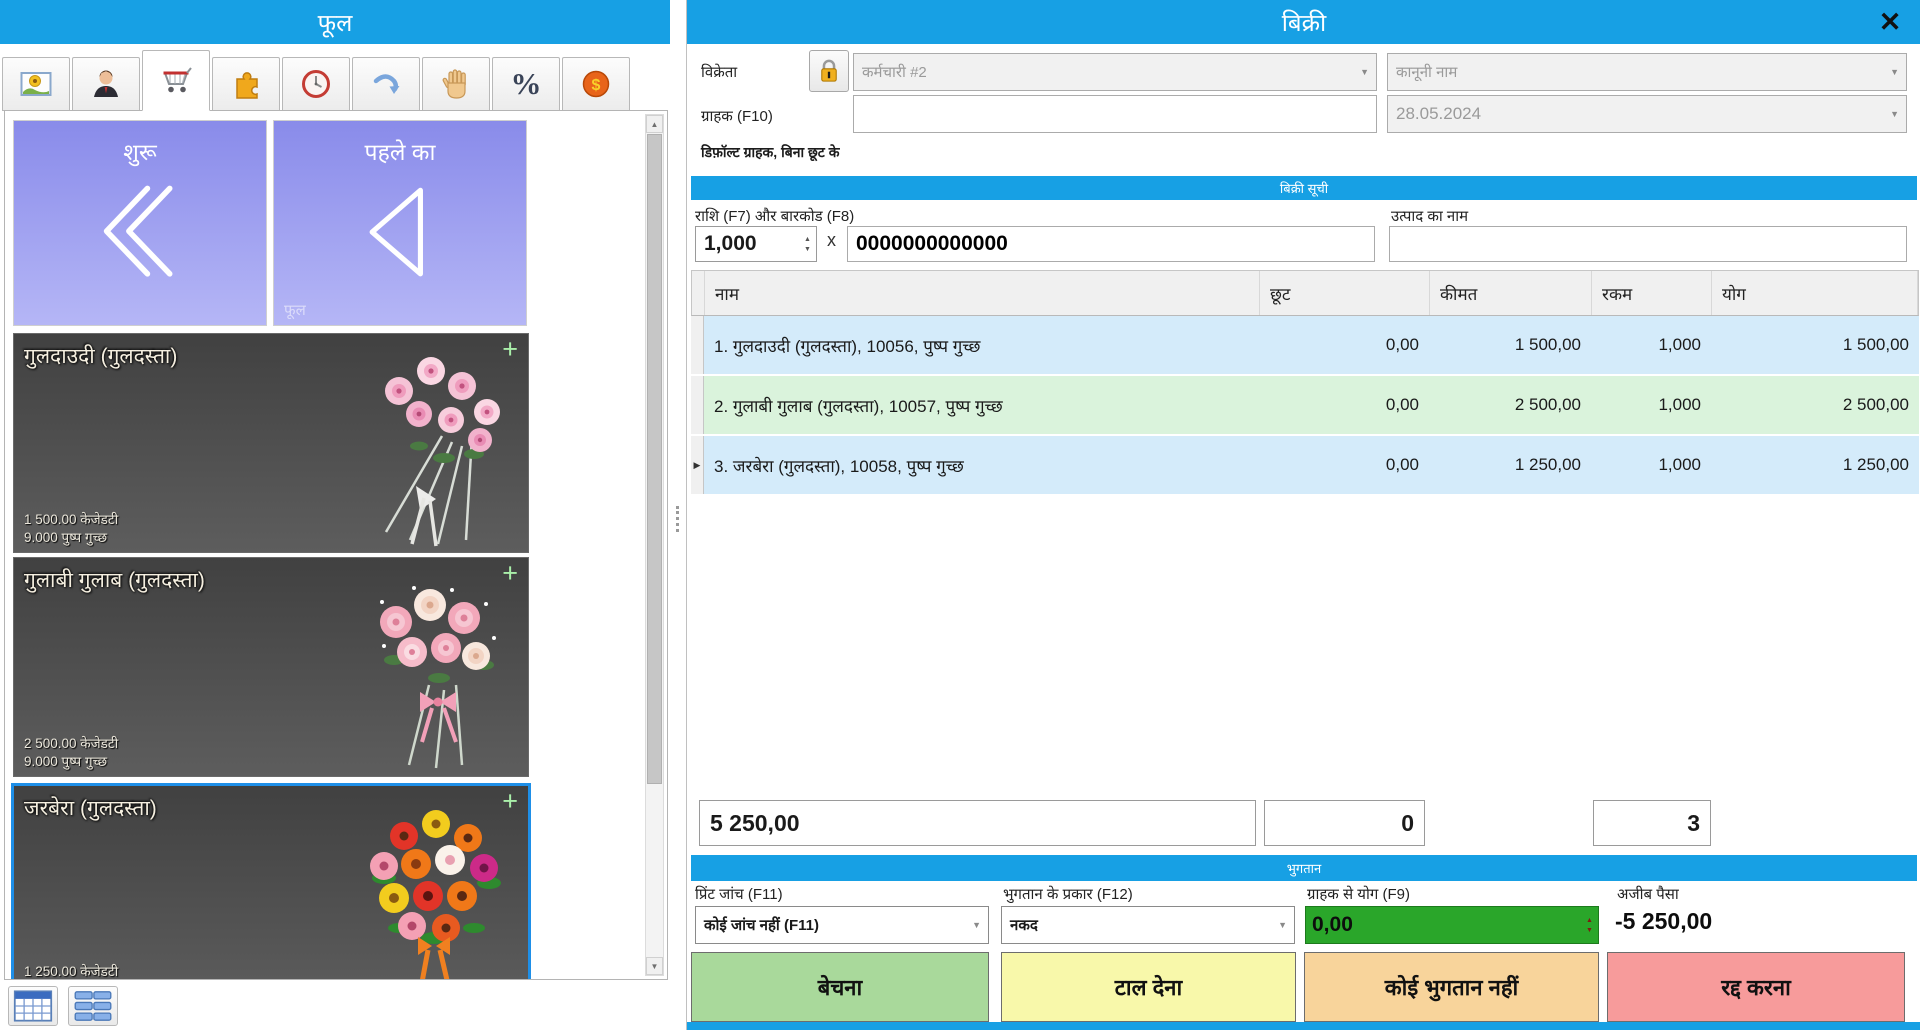 The width and height of the screenshot is (1920, 1030). I want to click on seller-label: विक्रेता, so click(719, 72).